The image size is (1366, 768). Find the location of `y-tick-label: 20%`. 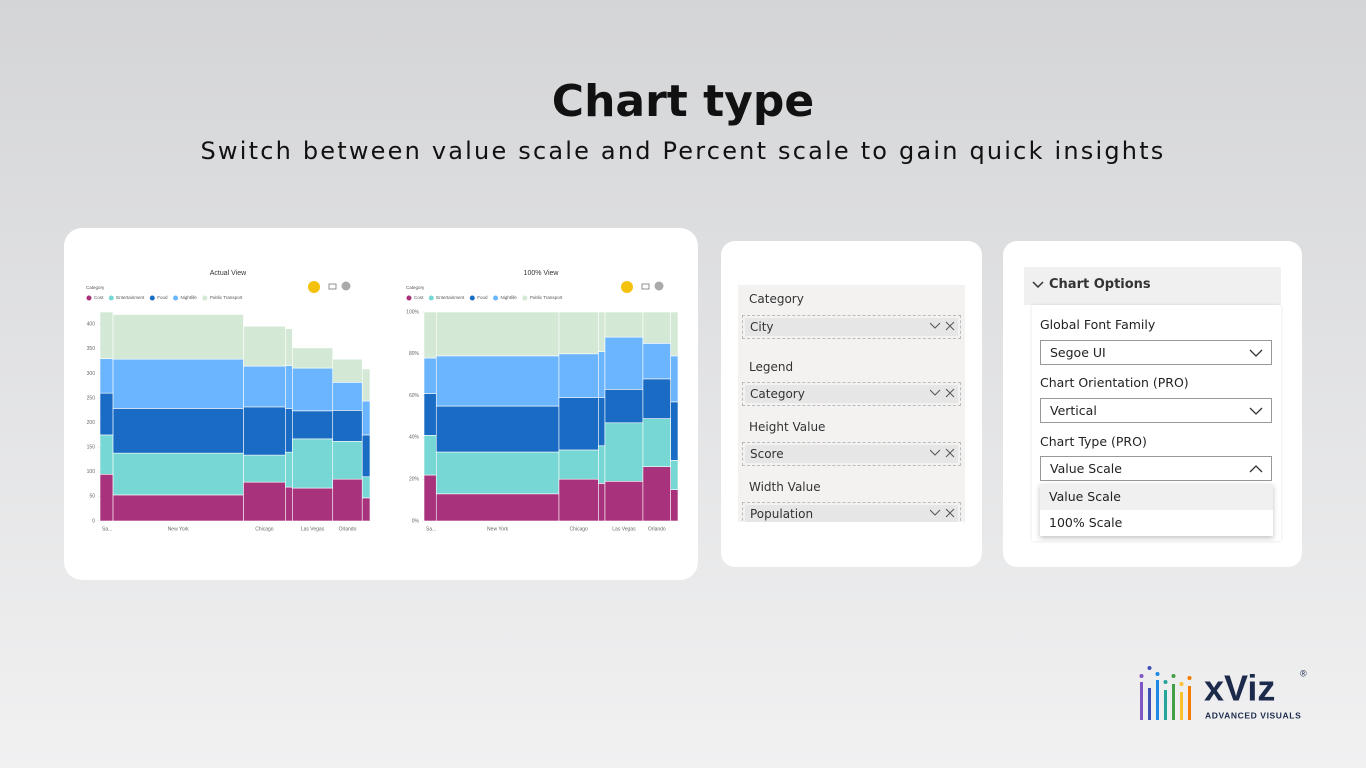

y-tick-label: 20% is located at coordinates (414, 480).